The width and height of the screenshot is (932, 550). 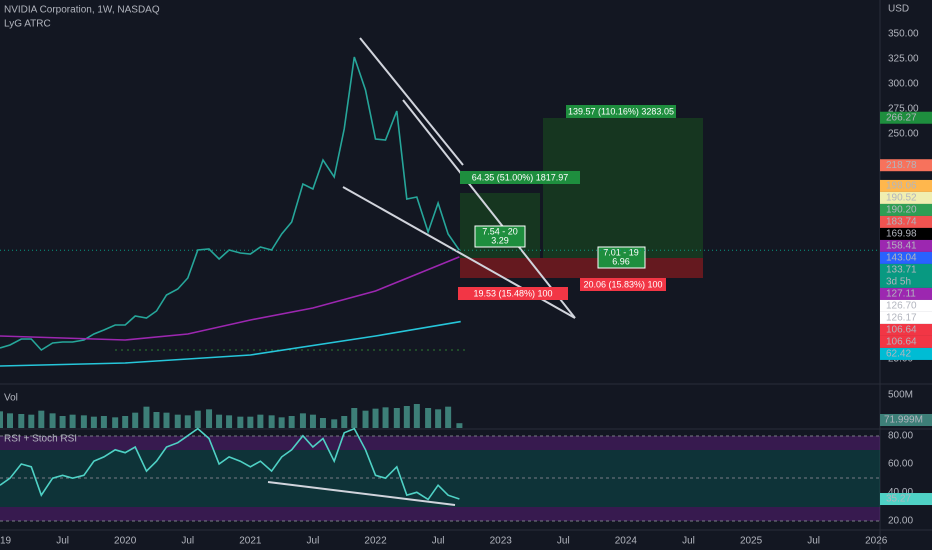 What do you see at coordinates (903, 134) in the screenshot?
I see `y-tick-label: 250.00` at bounding box center [903, 134].